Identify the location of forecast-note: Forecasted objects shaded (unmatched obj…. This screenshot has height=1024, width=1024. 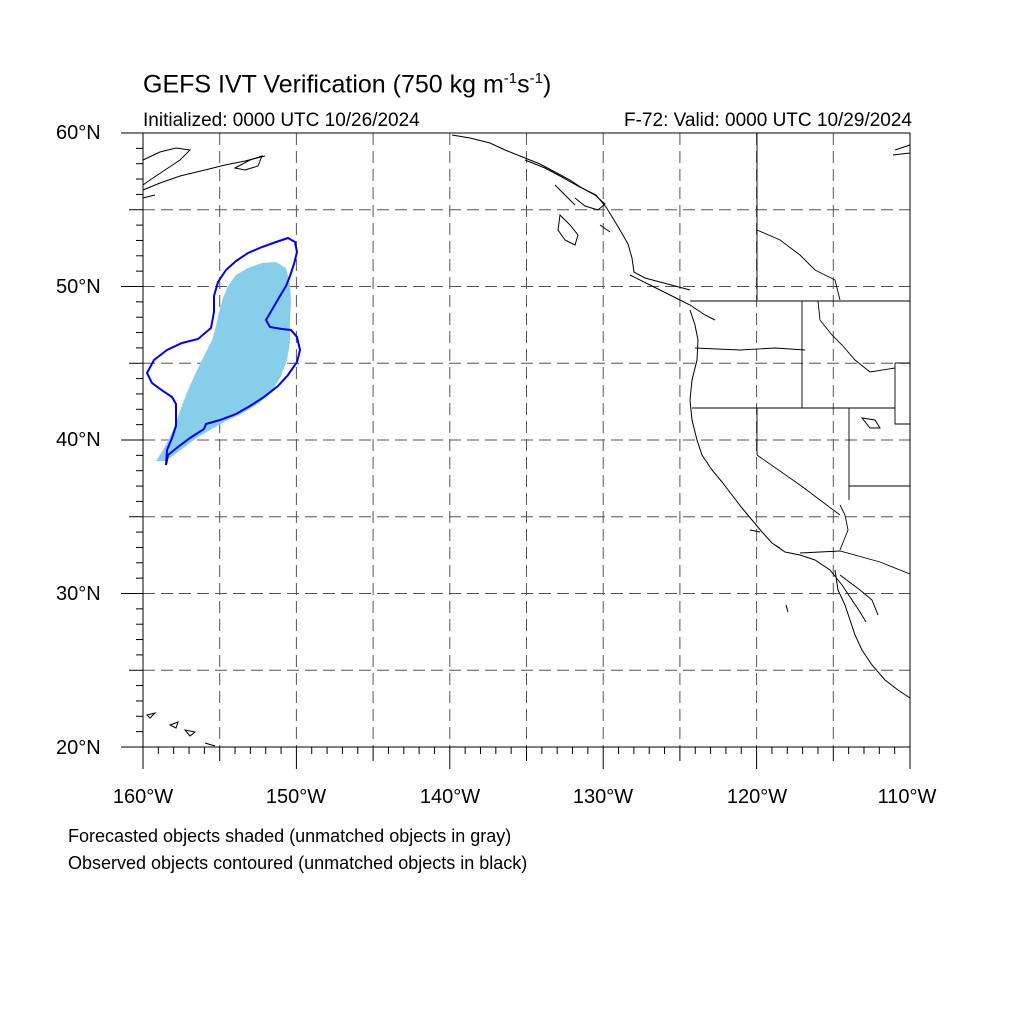
(290, 836).